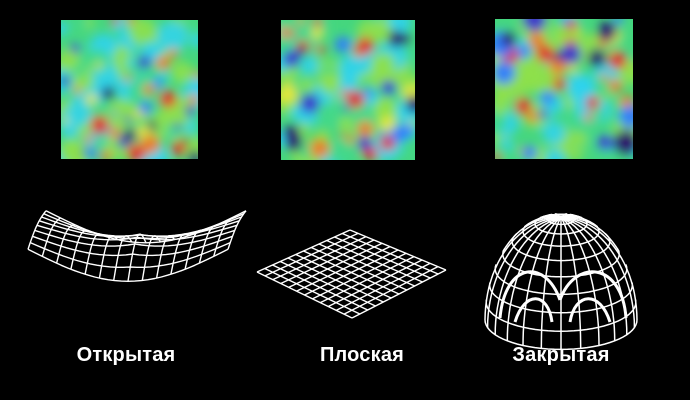 This screenshot has height=400, width=690. Describe the element at coordinates (137, 246) in the screenshot. I see `saddle-surface-icon` at that location.